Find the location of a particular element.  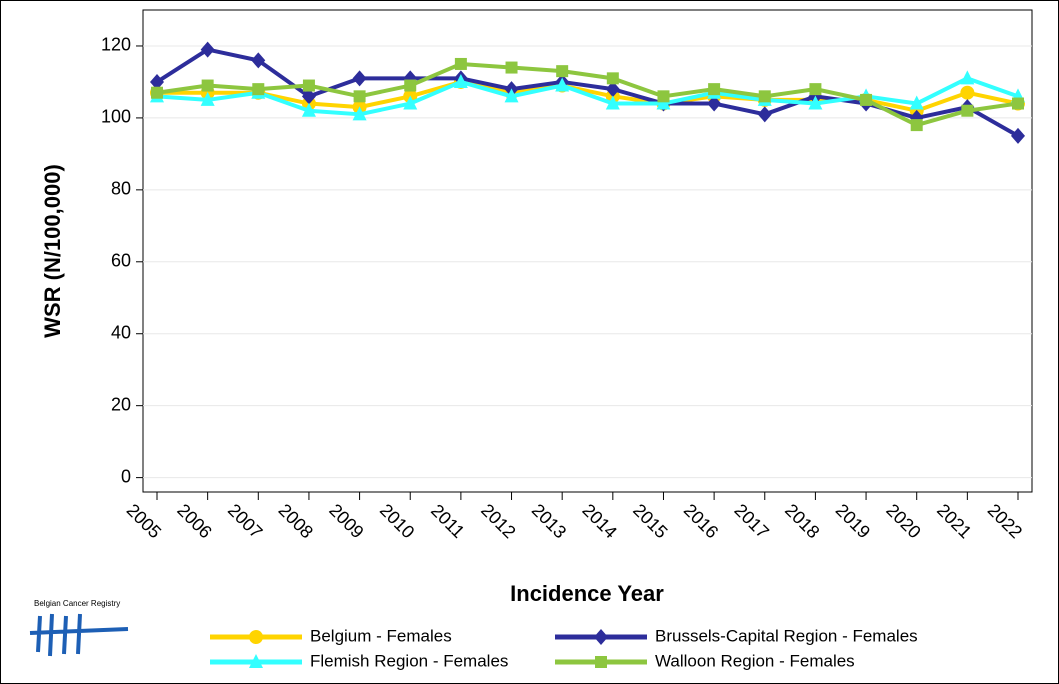

legend-entry: Walloon Region - Females is located at coordinates (705, 660).